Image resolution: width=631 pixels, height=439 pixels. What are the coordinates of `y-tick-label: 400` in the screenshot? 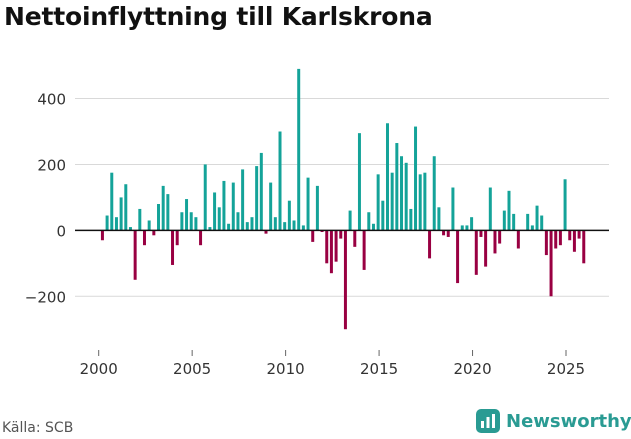 It's located at (51, 100).